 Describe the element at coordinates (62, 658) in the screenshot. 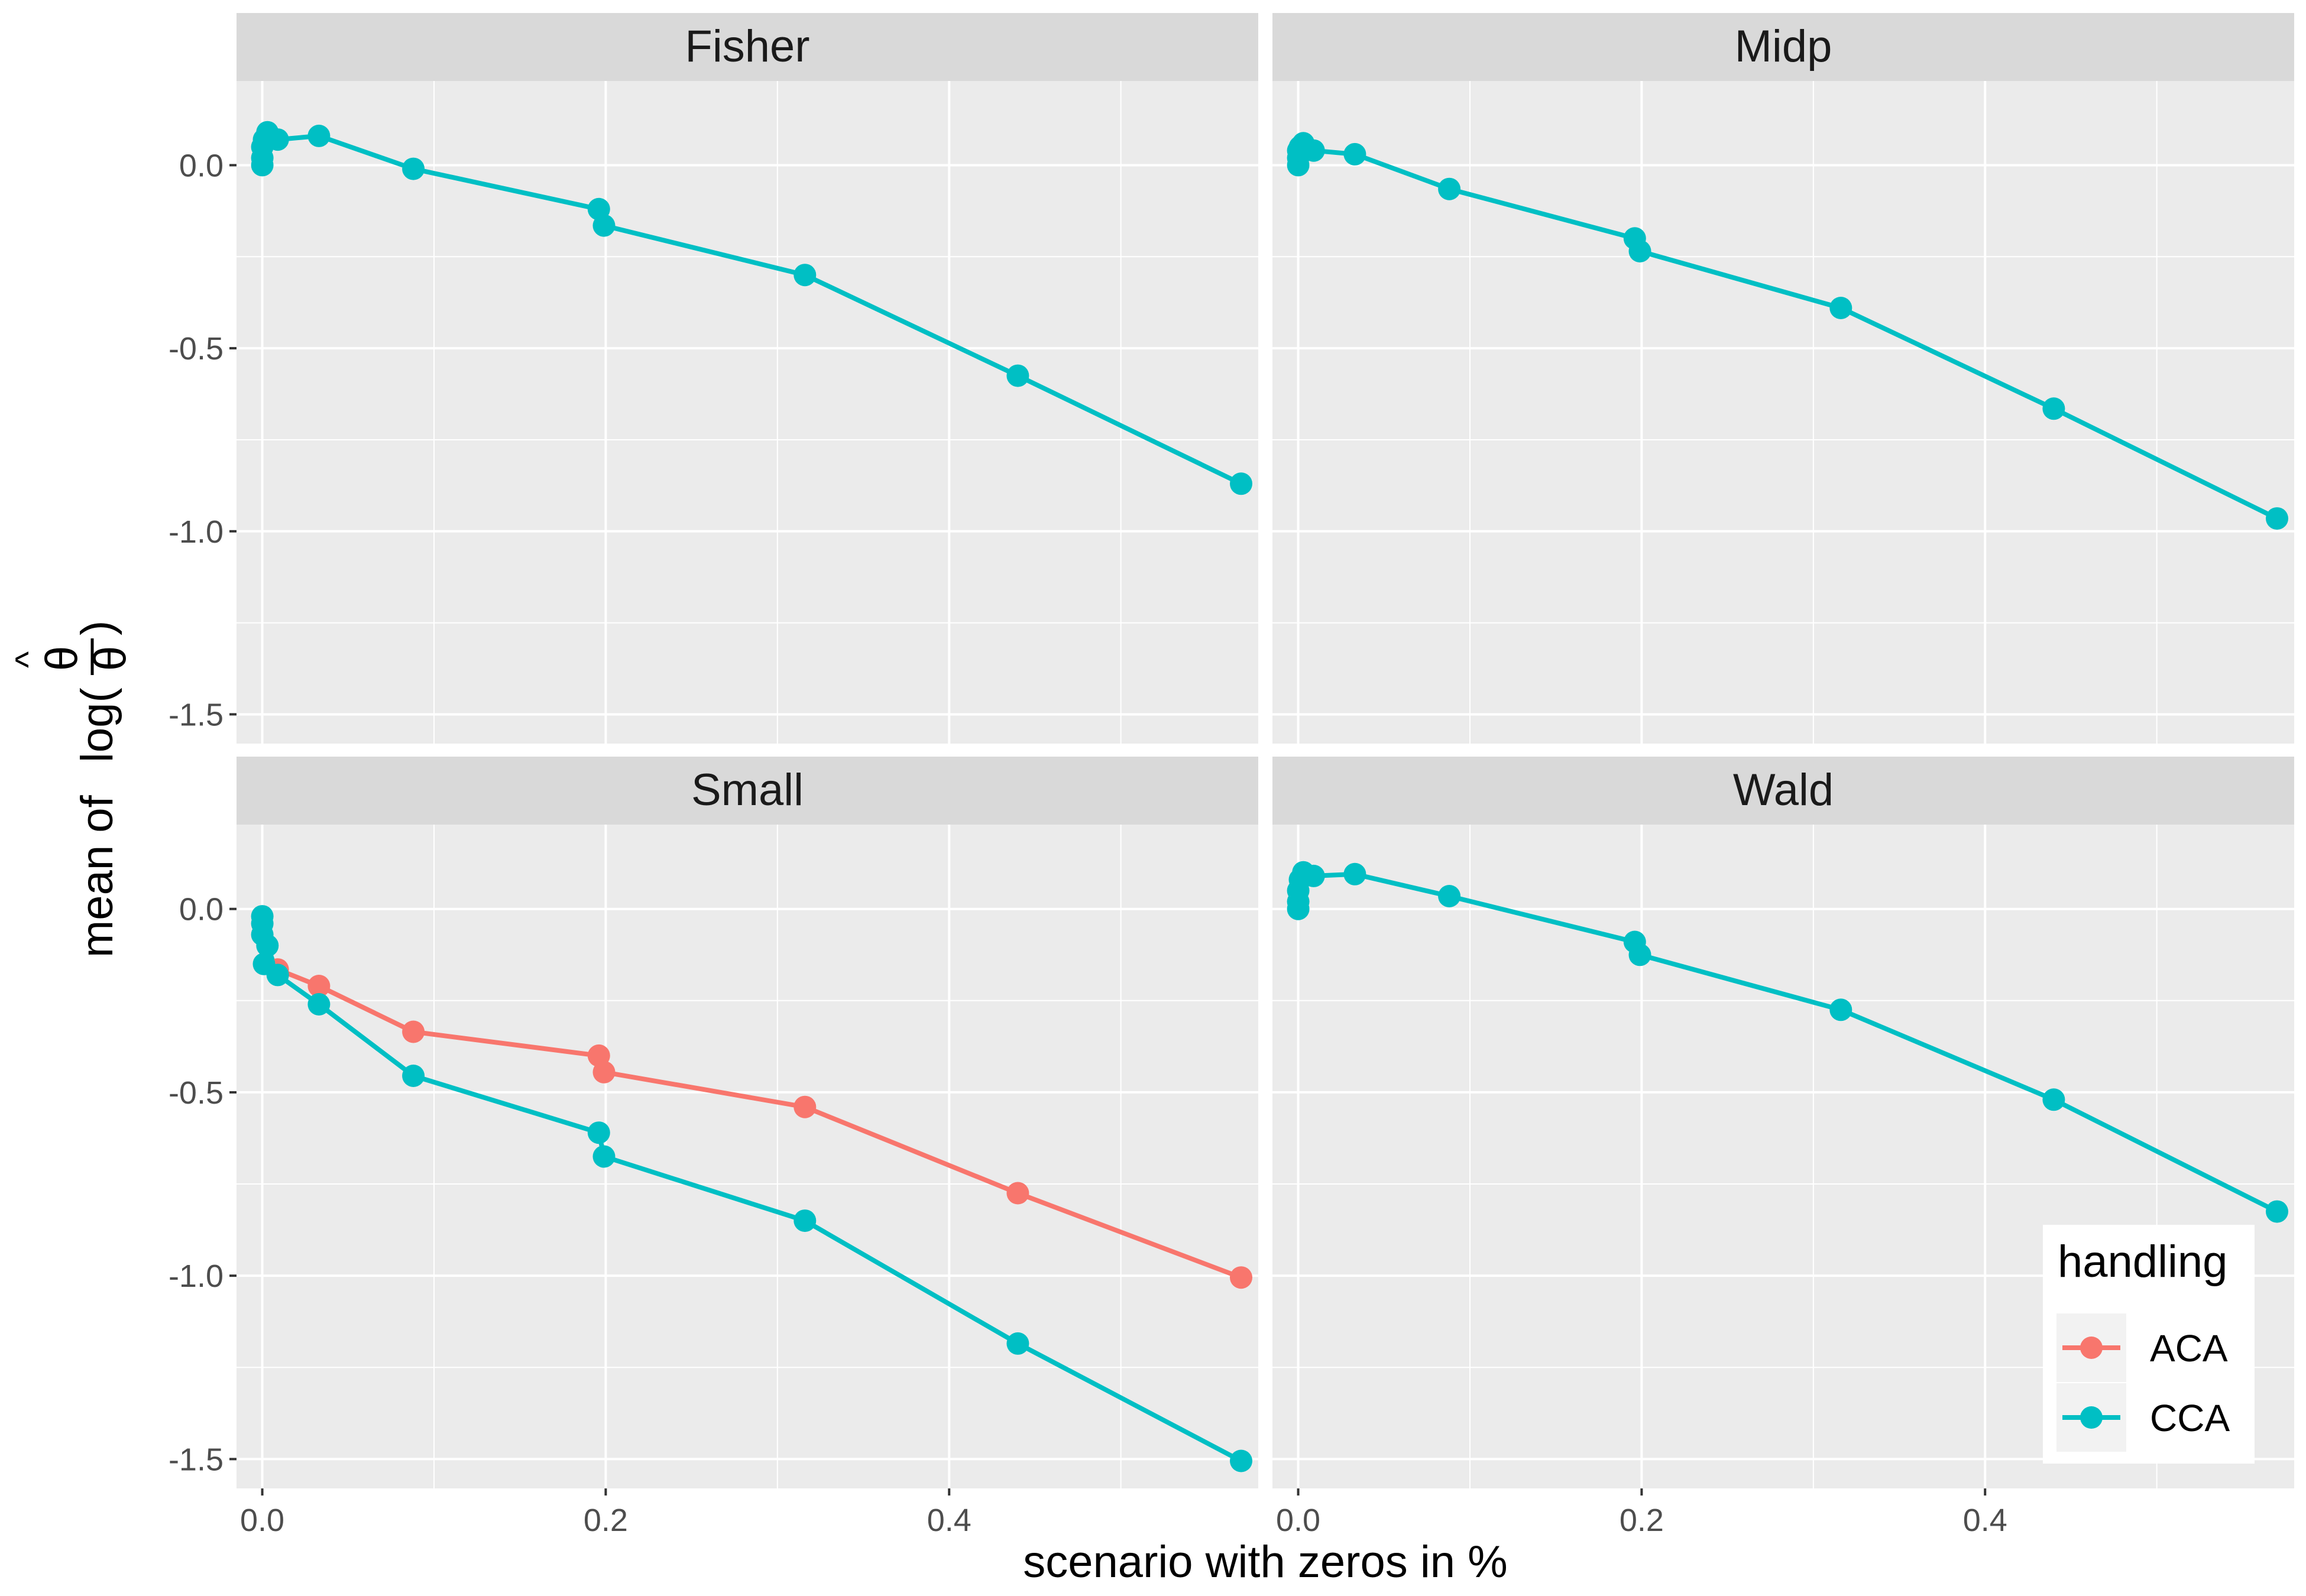

I see `y-axis-theta-hat: θ` at that location.